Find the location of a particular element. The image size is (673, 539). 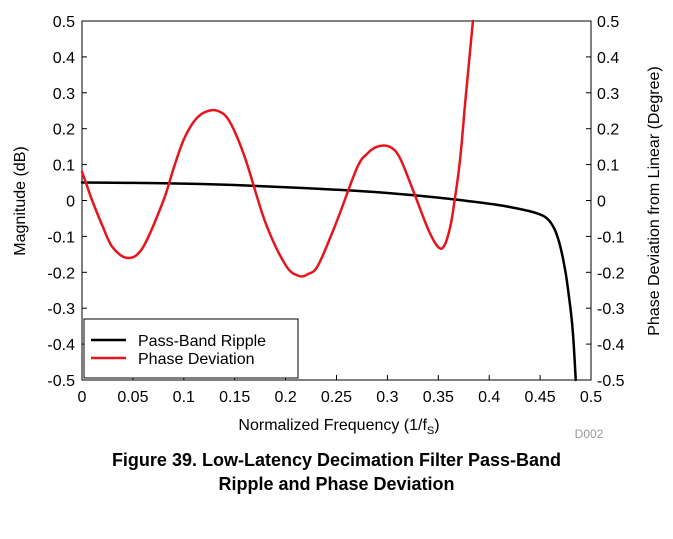

x-tick-label: 0.4 is located at coordinates (489, 397).